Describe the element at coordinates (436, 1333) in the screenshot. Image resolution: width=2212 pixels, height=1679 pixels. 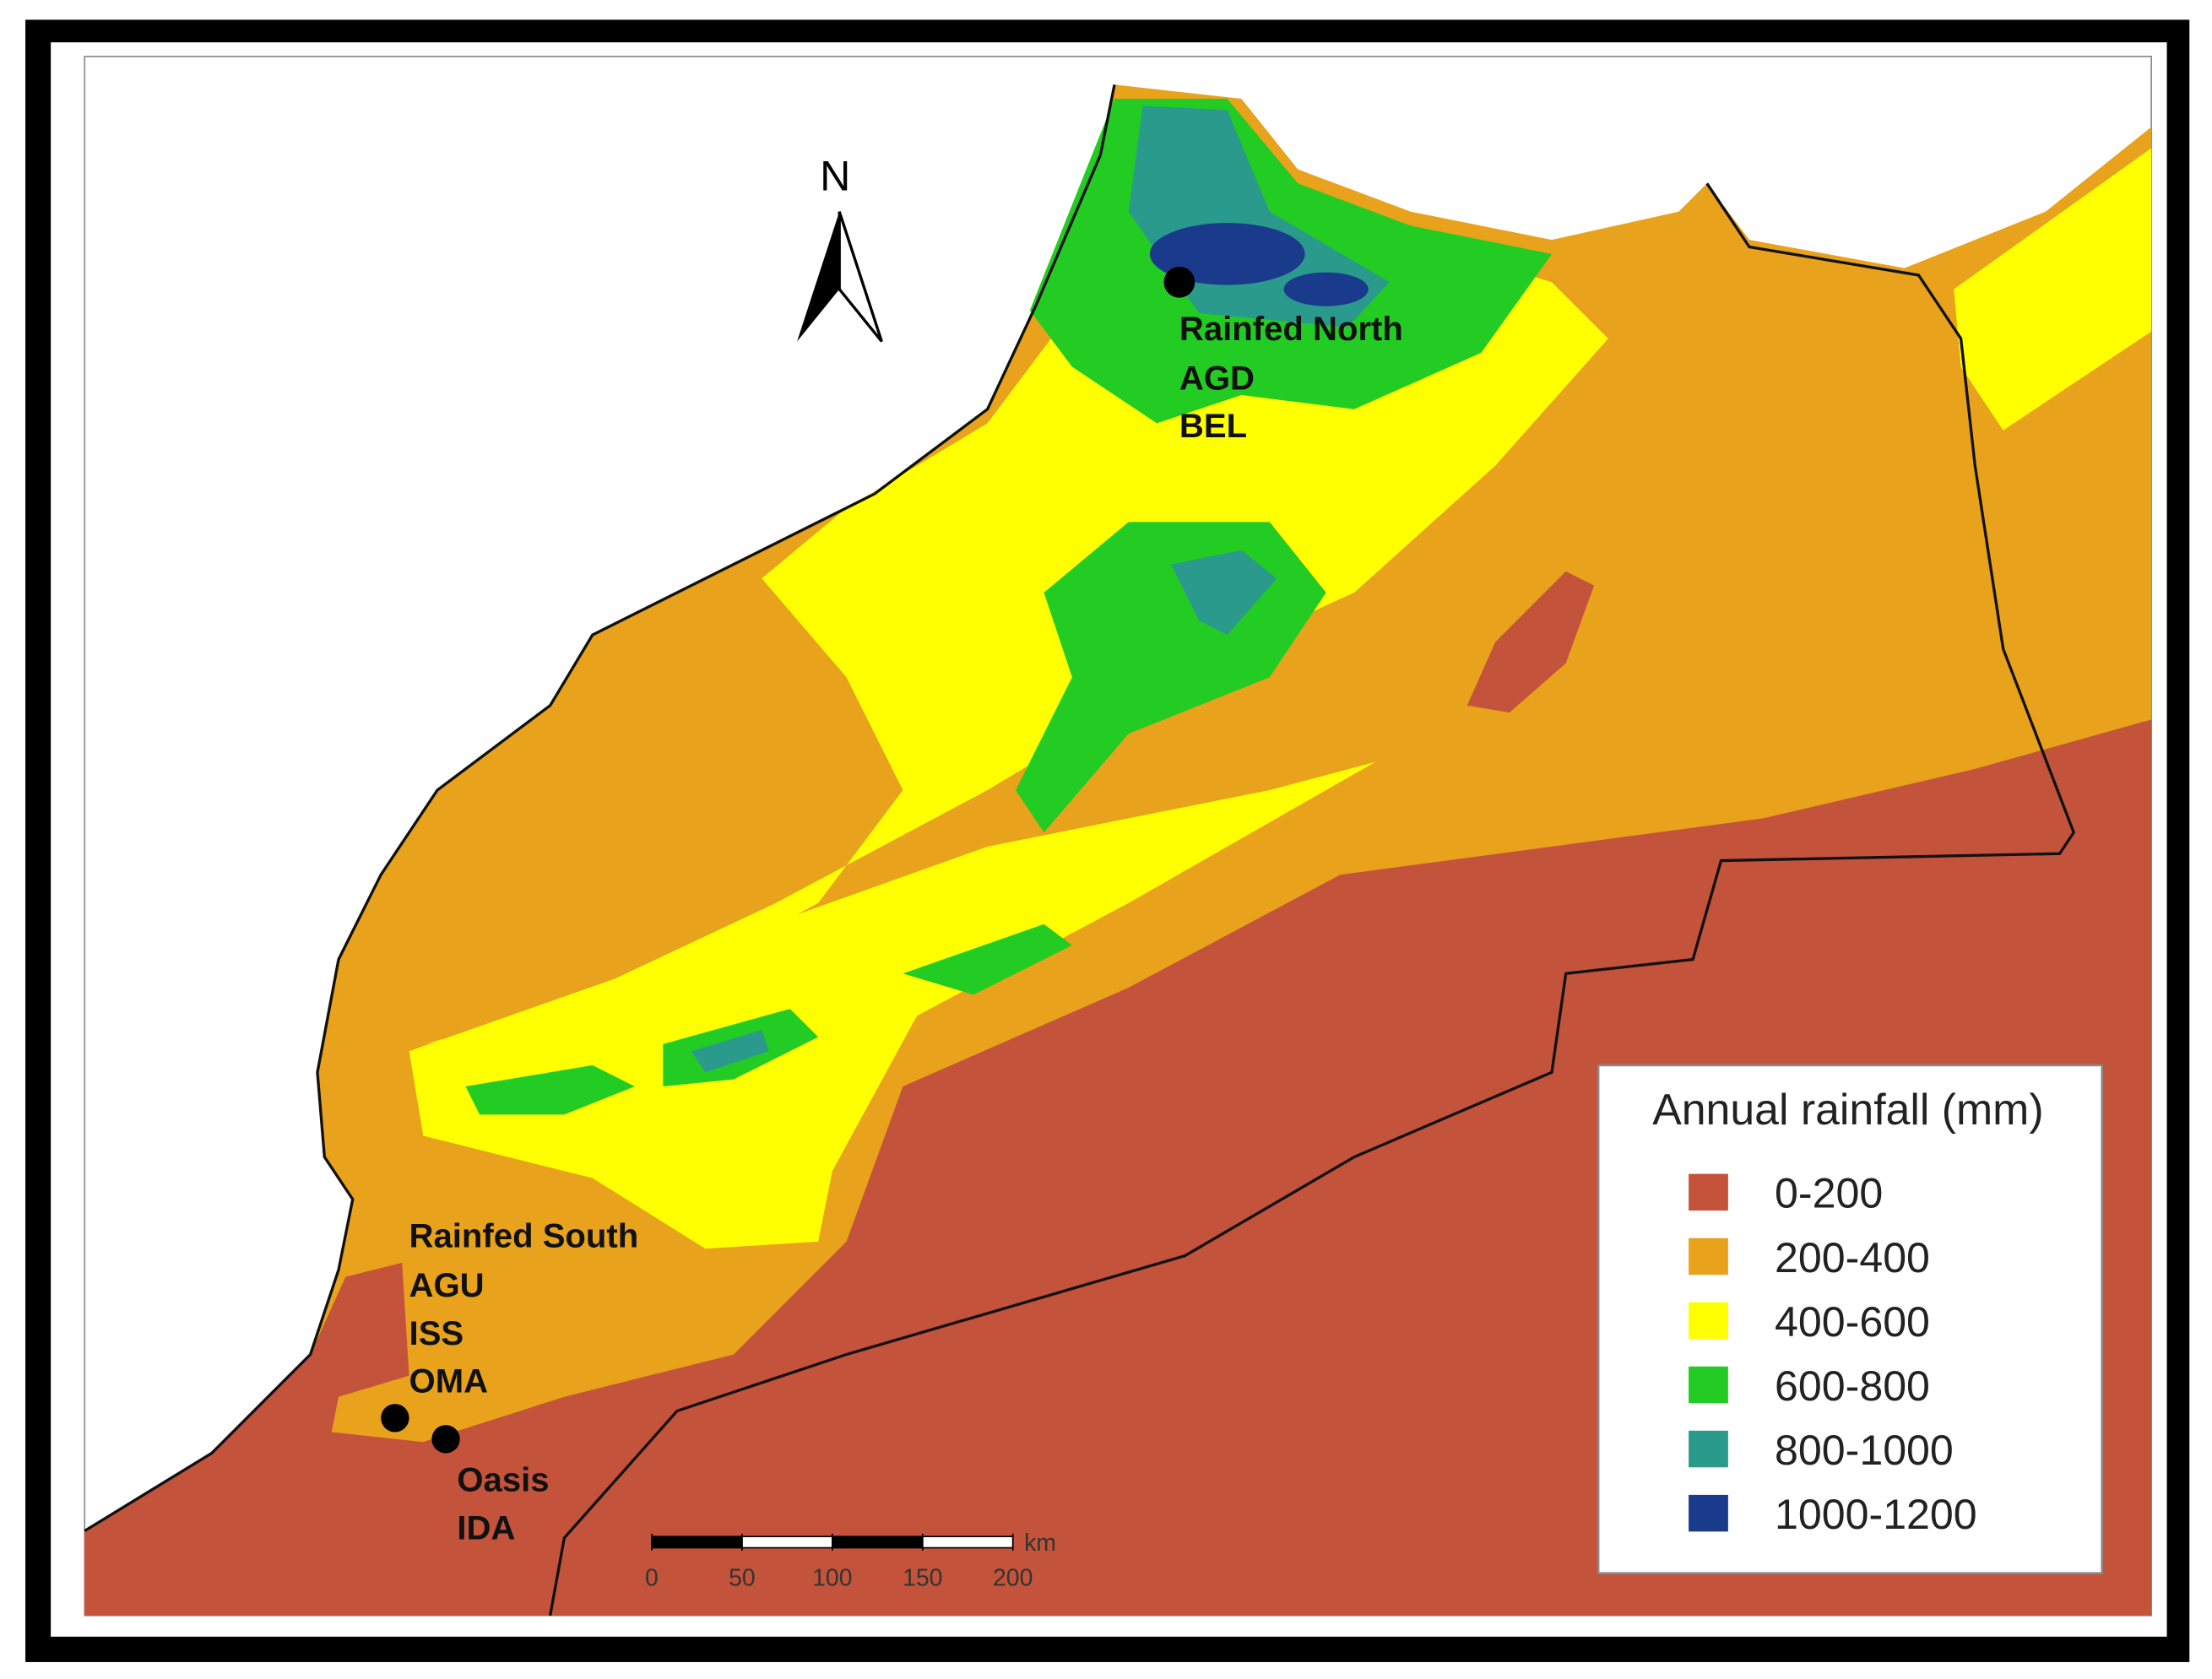
I see `site-code: ISS` at that location.